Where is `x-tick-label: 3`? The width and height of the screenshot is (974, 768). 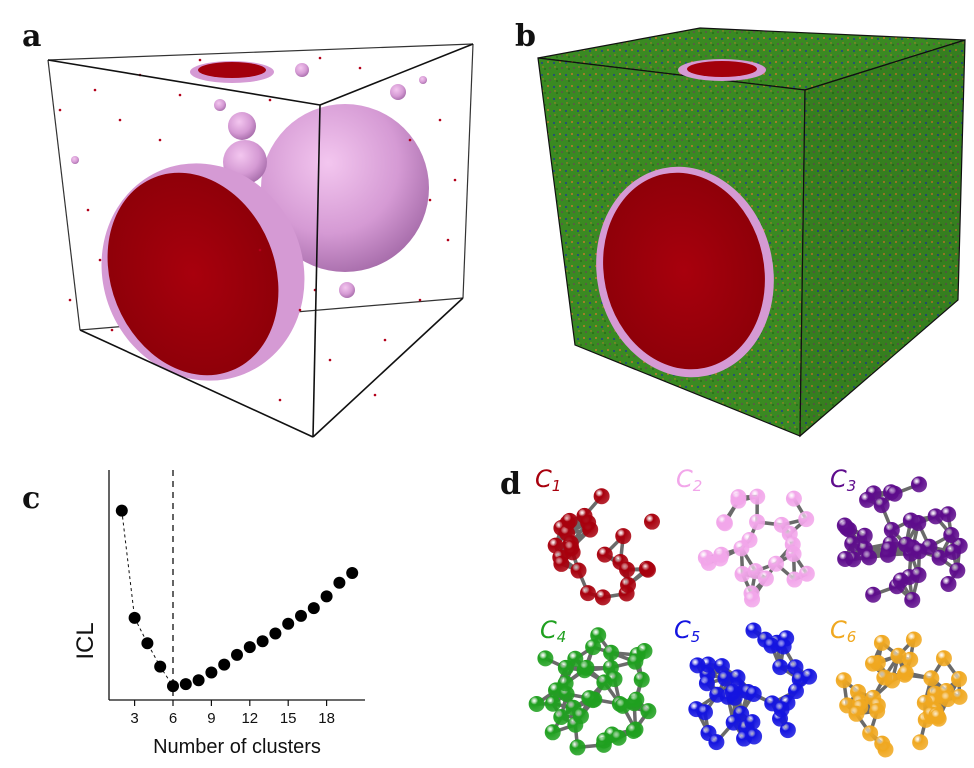 x-tick-label: 3 is located at coordinates (134, 718).